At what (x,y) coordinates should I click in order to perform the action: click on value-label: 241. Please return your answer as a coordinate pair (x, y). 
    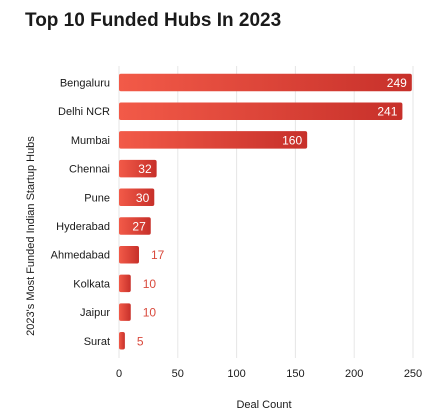
    Looking at the image, I should click on (387, 112).